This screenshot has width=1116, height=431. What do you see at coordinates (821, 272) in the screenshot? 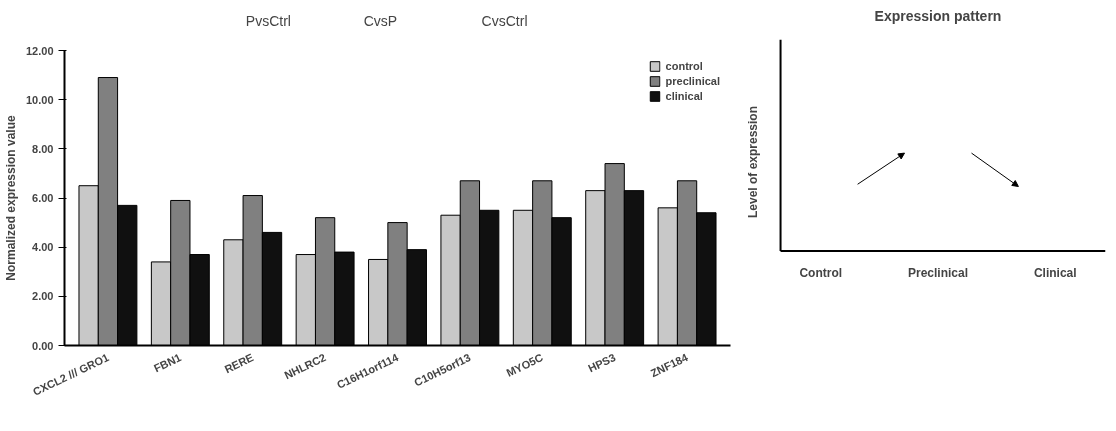
I see `text: Control` at bounding box center [821, 272].